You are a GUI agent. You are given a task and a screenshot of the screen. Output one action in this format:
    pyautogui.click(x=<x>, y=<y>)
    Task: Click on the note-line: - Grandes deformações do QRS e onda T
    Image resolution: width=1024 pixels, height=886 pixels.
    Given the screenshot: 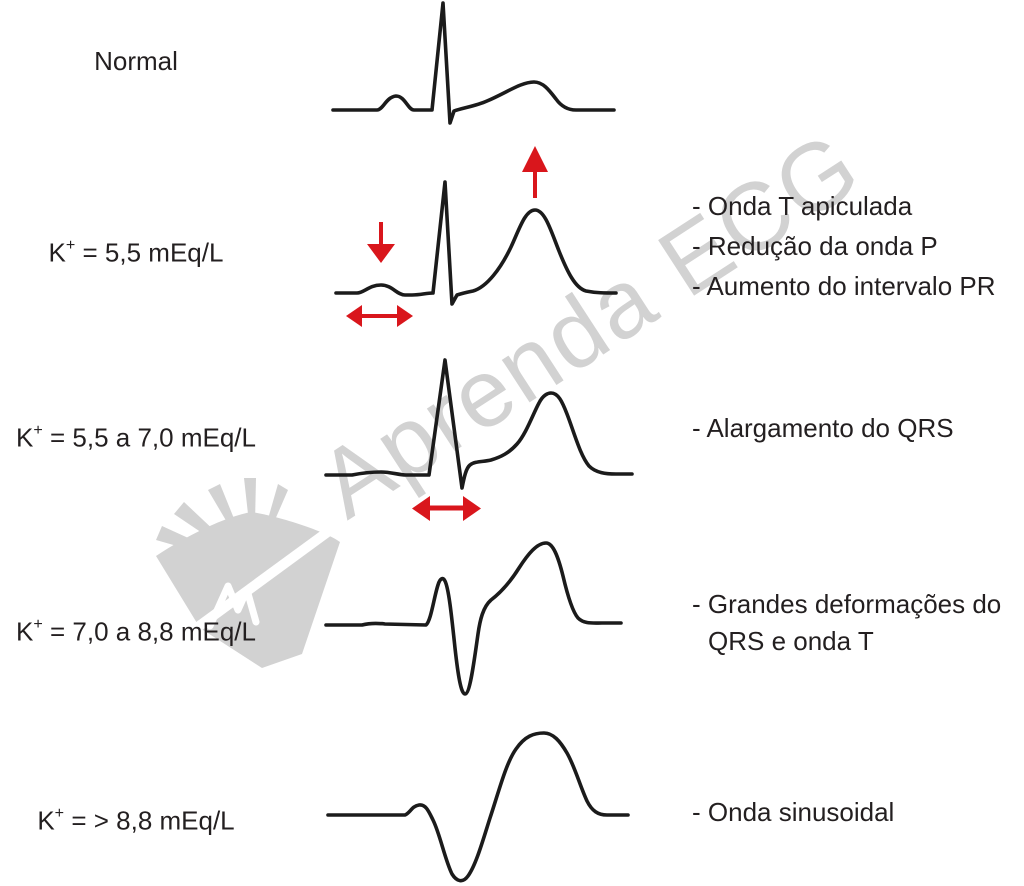 What is the action you would take?
    pyautogui.click(x=847, y=622)
    